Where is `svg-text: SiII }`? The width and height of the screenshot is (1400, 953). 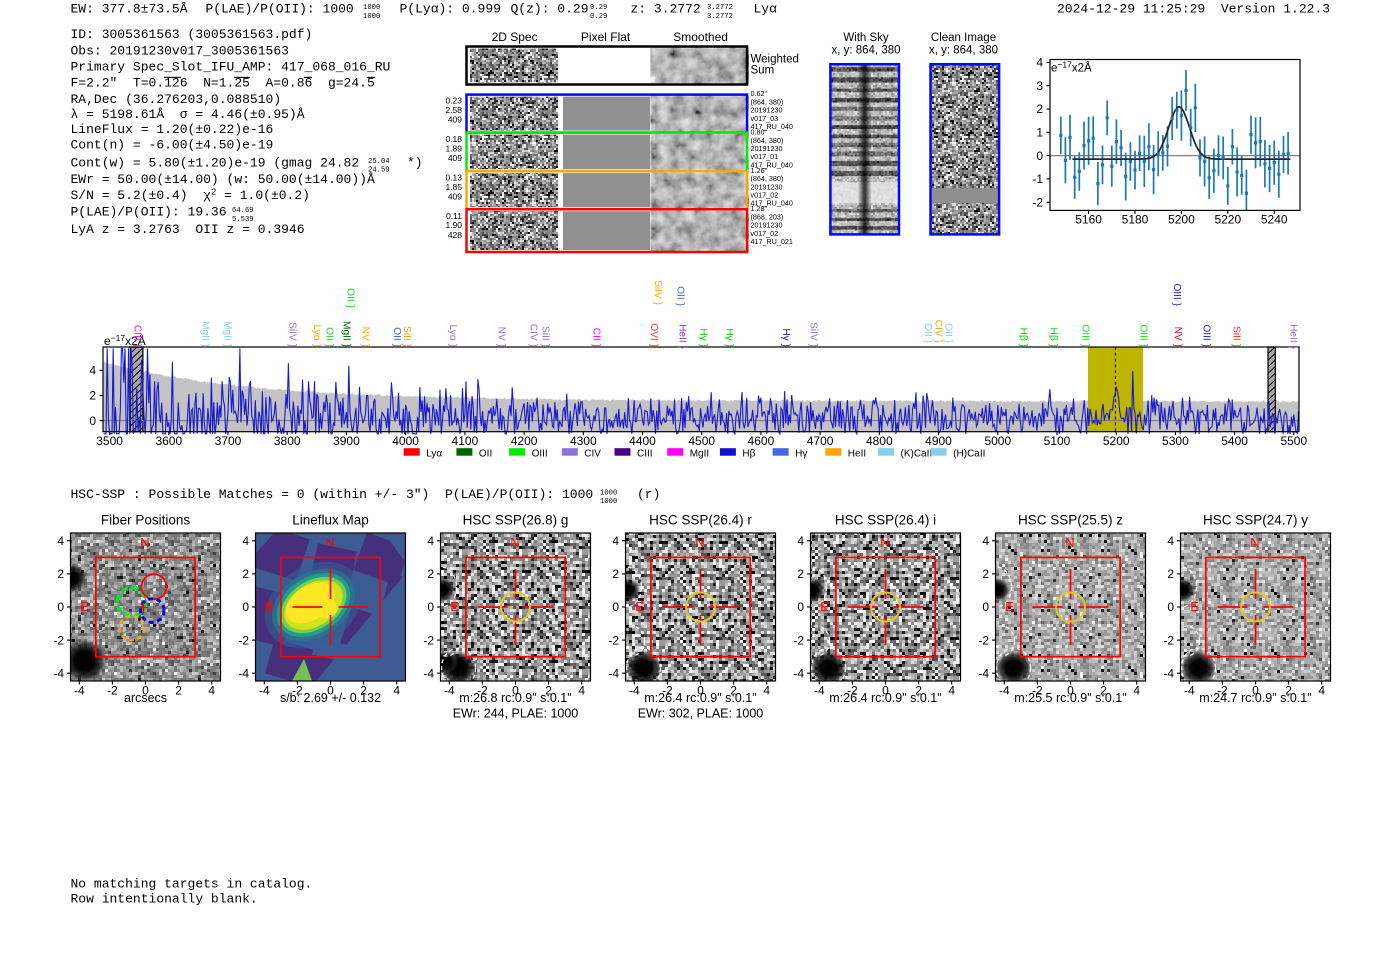 svg-text: SiII } is located at coordinates (1235, 337).